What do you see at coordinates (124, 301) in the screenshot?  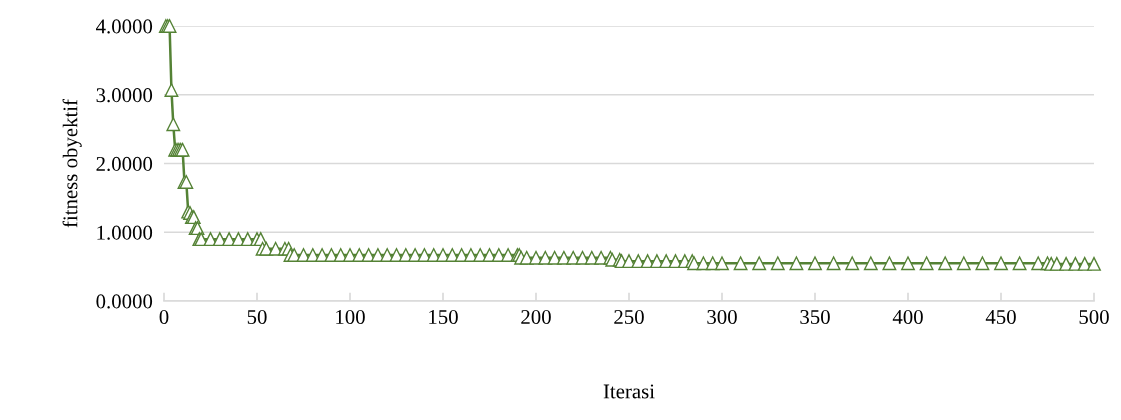 I see `y-tick-label: 0.0000` at bounding box center [124, 301].